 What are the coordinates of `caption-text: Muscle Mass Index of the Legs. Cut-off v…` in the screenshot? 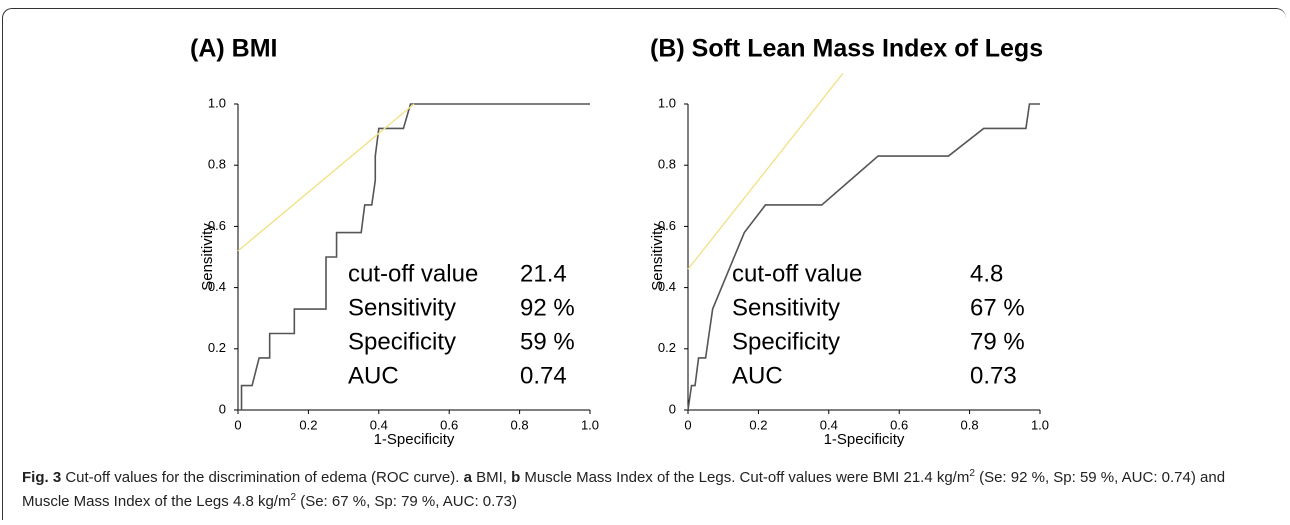 It's located at (745, 477).